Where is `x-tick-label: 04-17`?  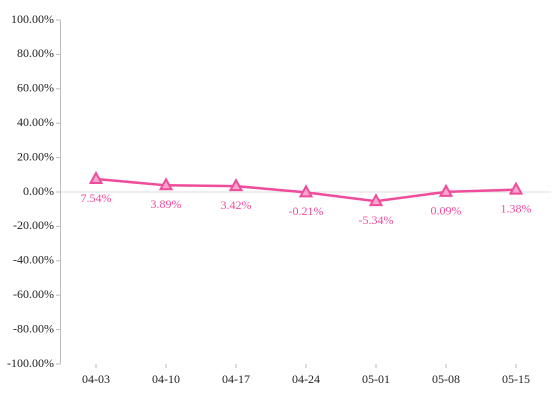 x-tick-label: 04-17 is located at coordinates (236, 379).